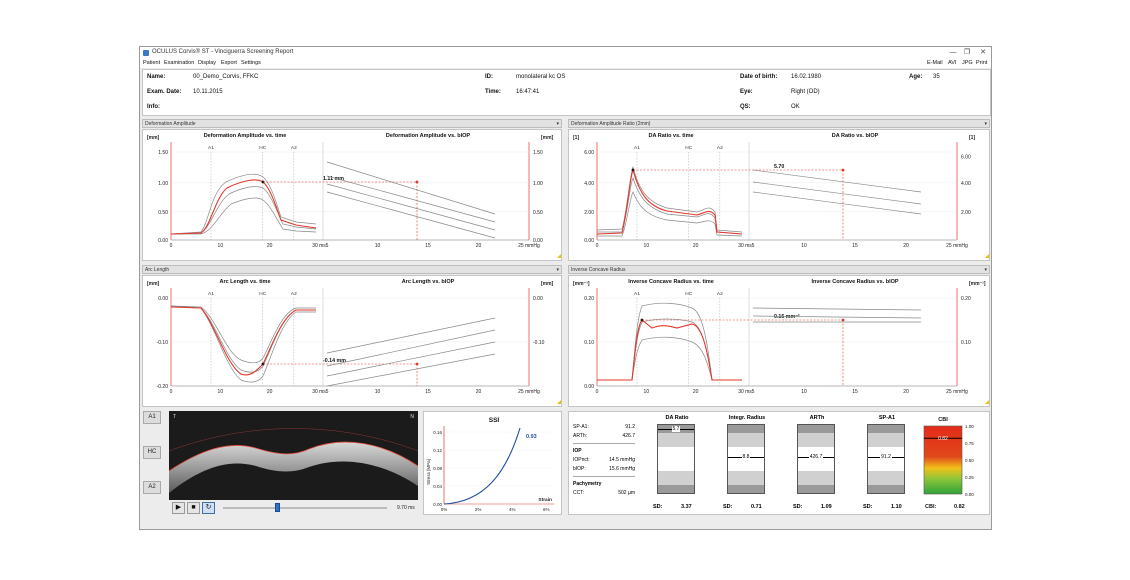  Describe the element at coordinates (630, 427) in the screenshot. I see `param-value: 91.2` at that location.